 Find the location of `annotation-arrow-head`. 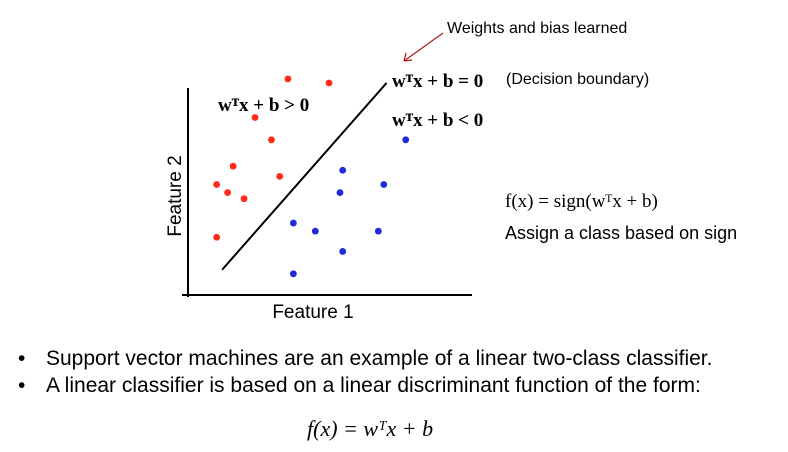

annotation-arrow-head is located at coordinates (408, 57).